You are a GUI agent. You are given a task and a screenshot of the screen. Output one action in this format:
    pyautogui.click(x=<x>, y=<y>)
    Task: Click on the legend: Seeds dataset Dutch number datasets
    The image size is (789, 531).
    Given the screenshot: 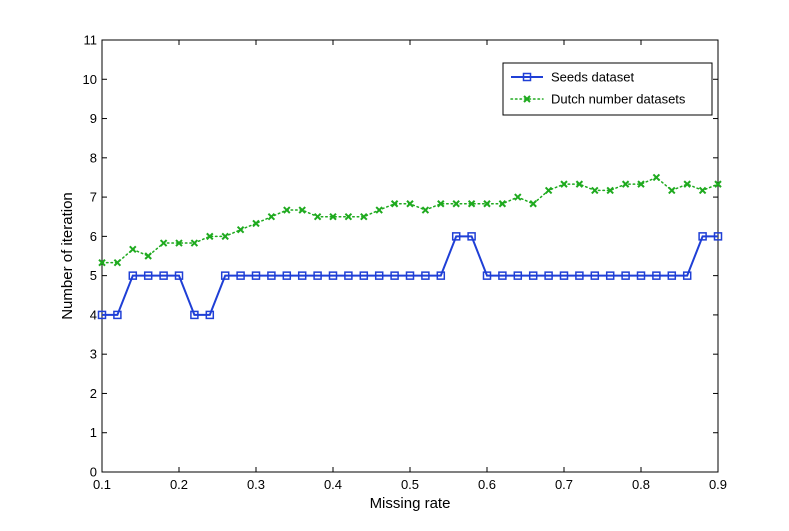 What is the action you would take?
    pyautogui.click(x=607, y=89)
    